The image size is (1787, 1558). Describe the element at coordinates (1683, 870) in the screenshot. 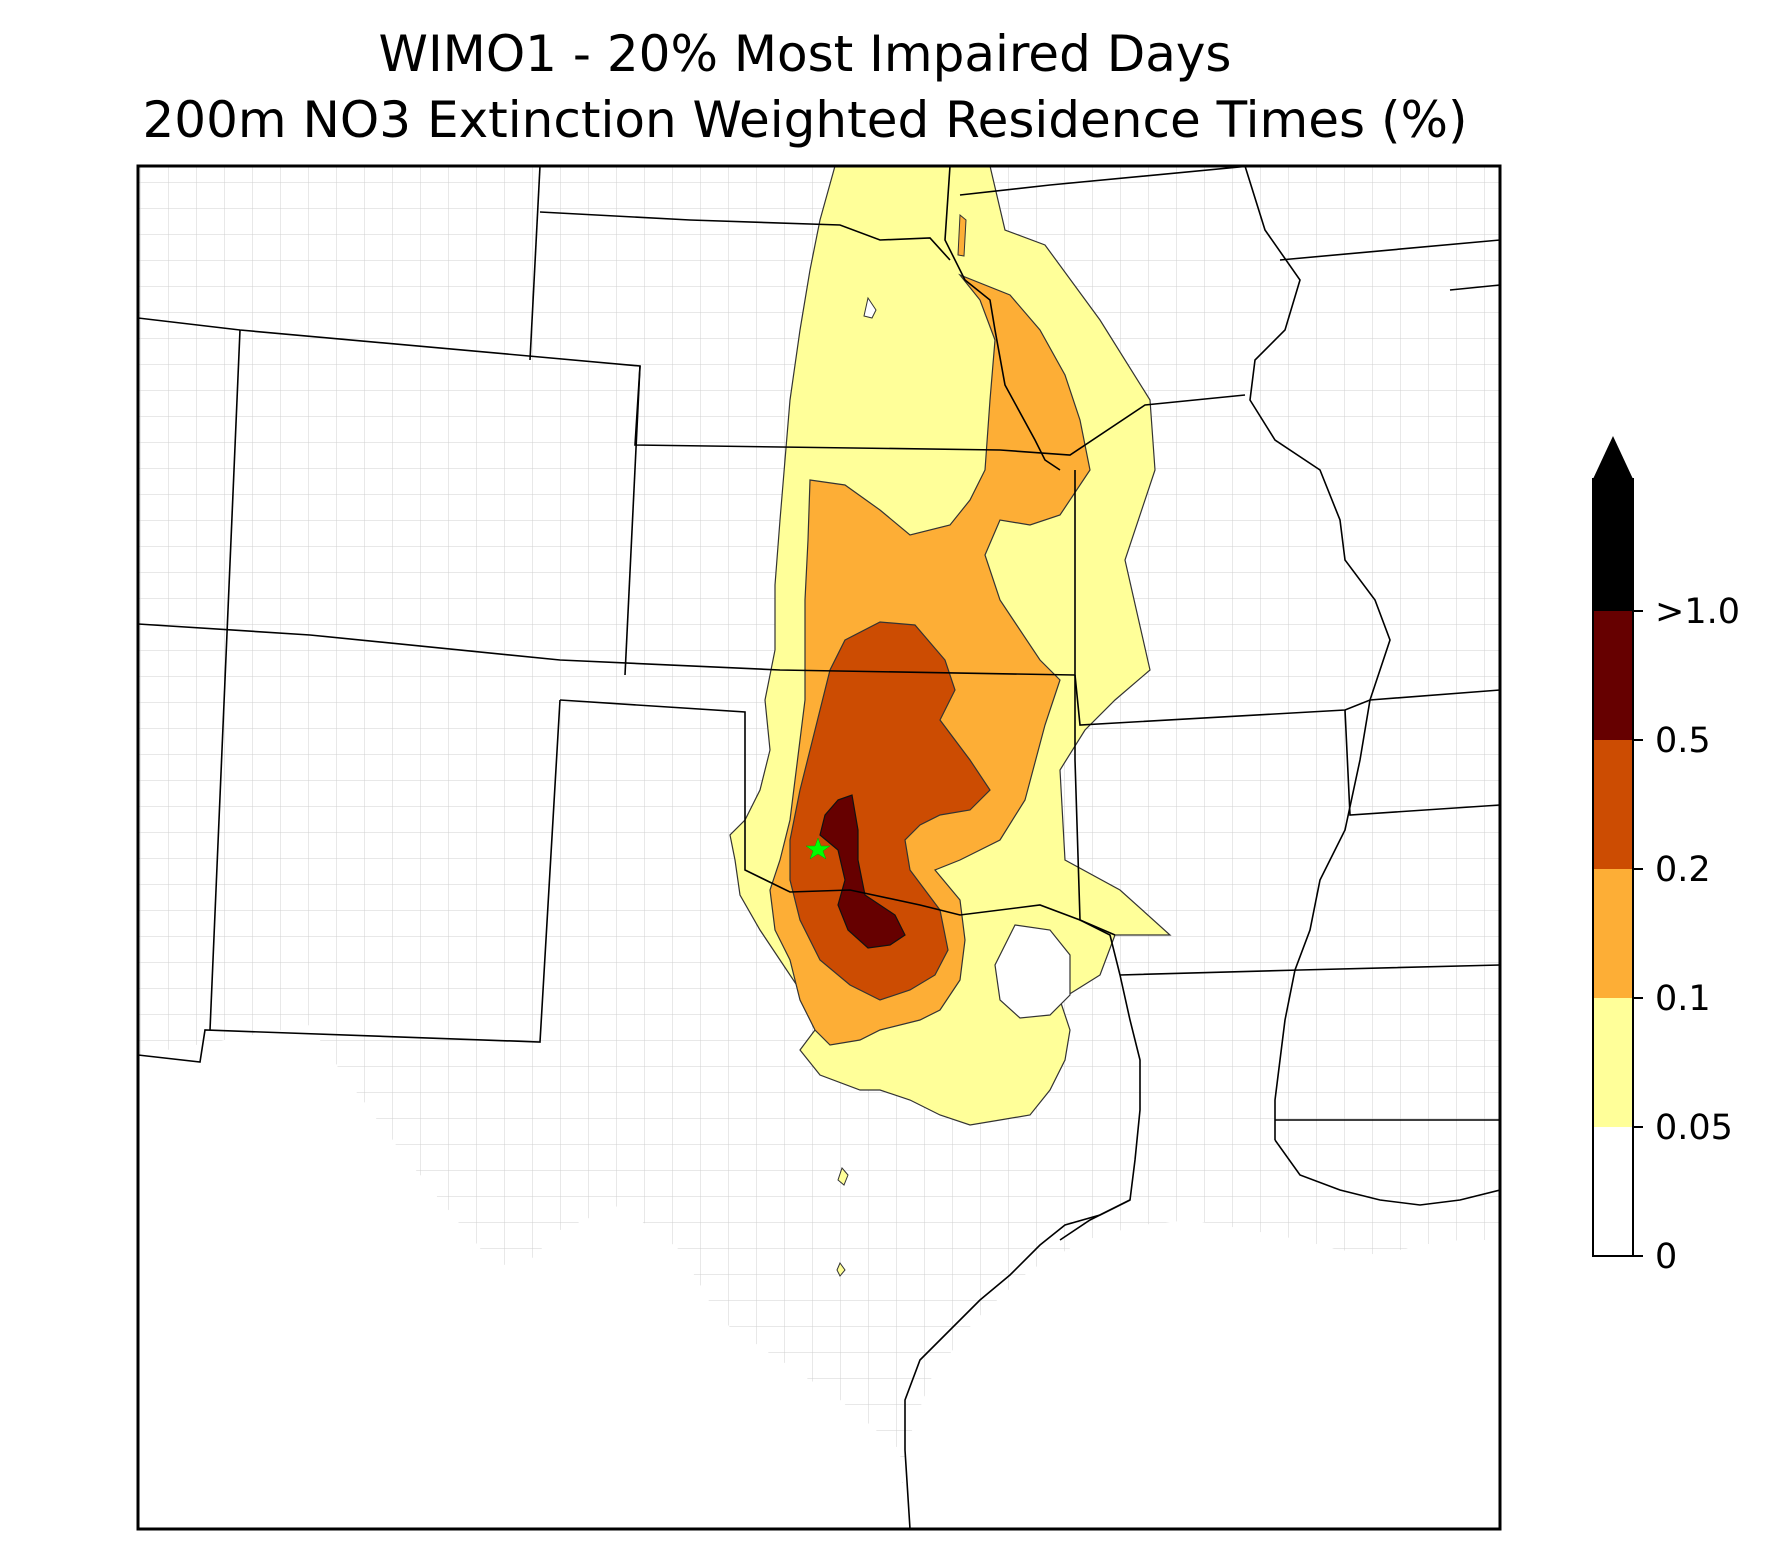

I see `colorbar-tick-label: 0.2` at that location.